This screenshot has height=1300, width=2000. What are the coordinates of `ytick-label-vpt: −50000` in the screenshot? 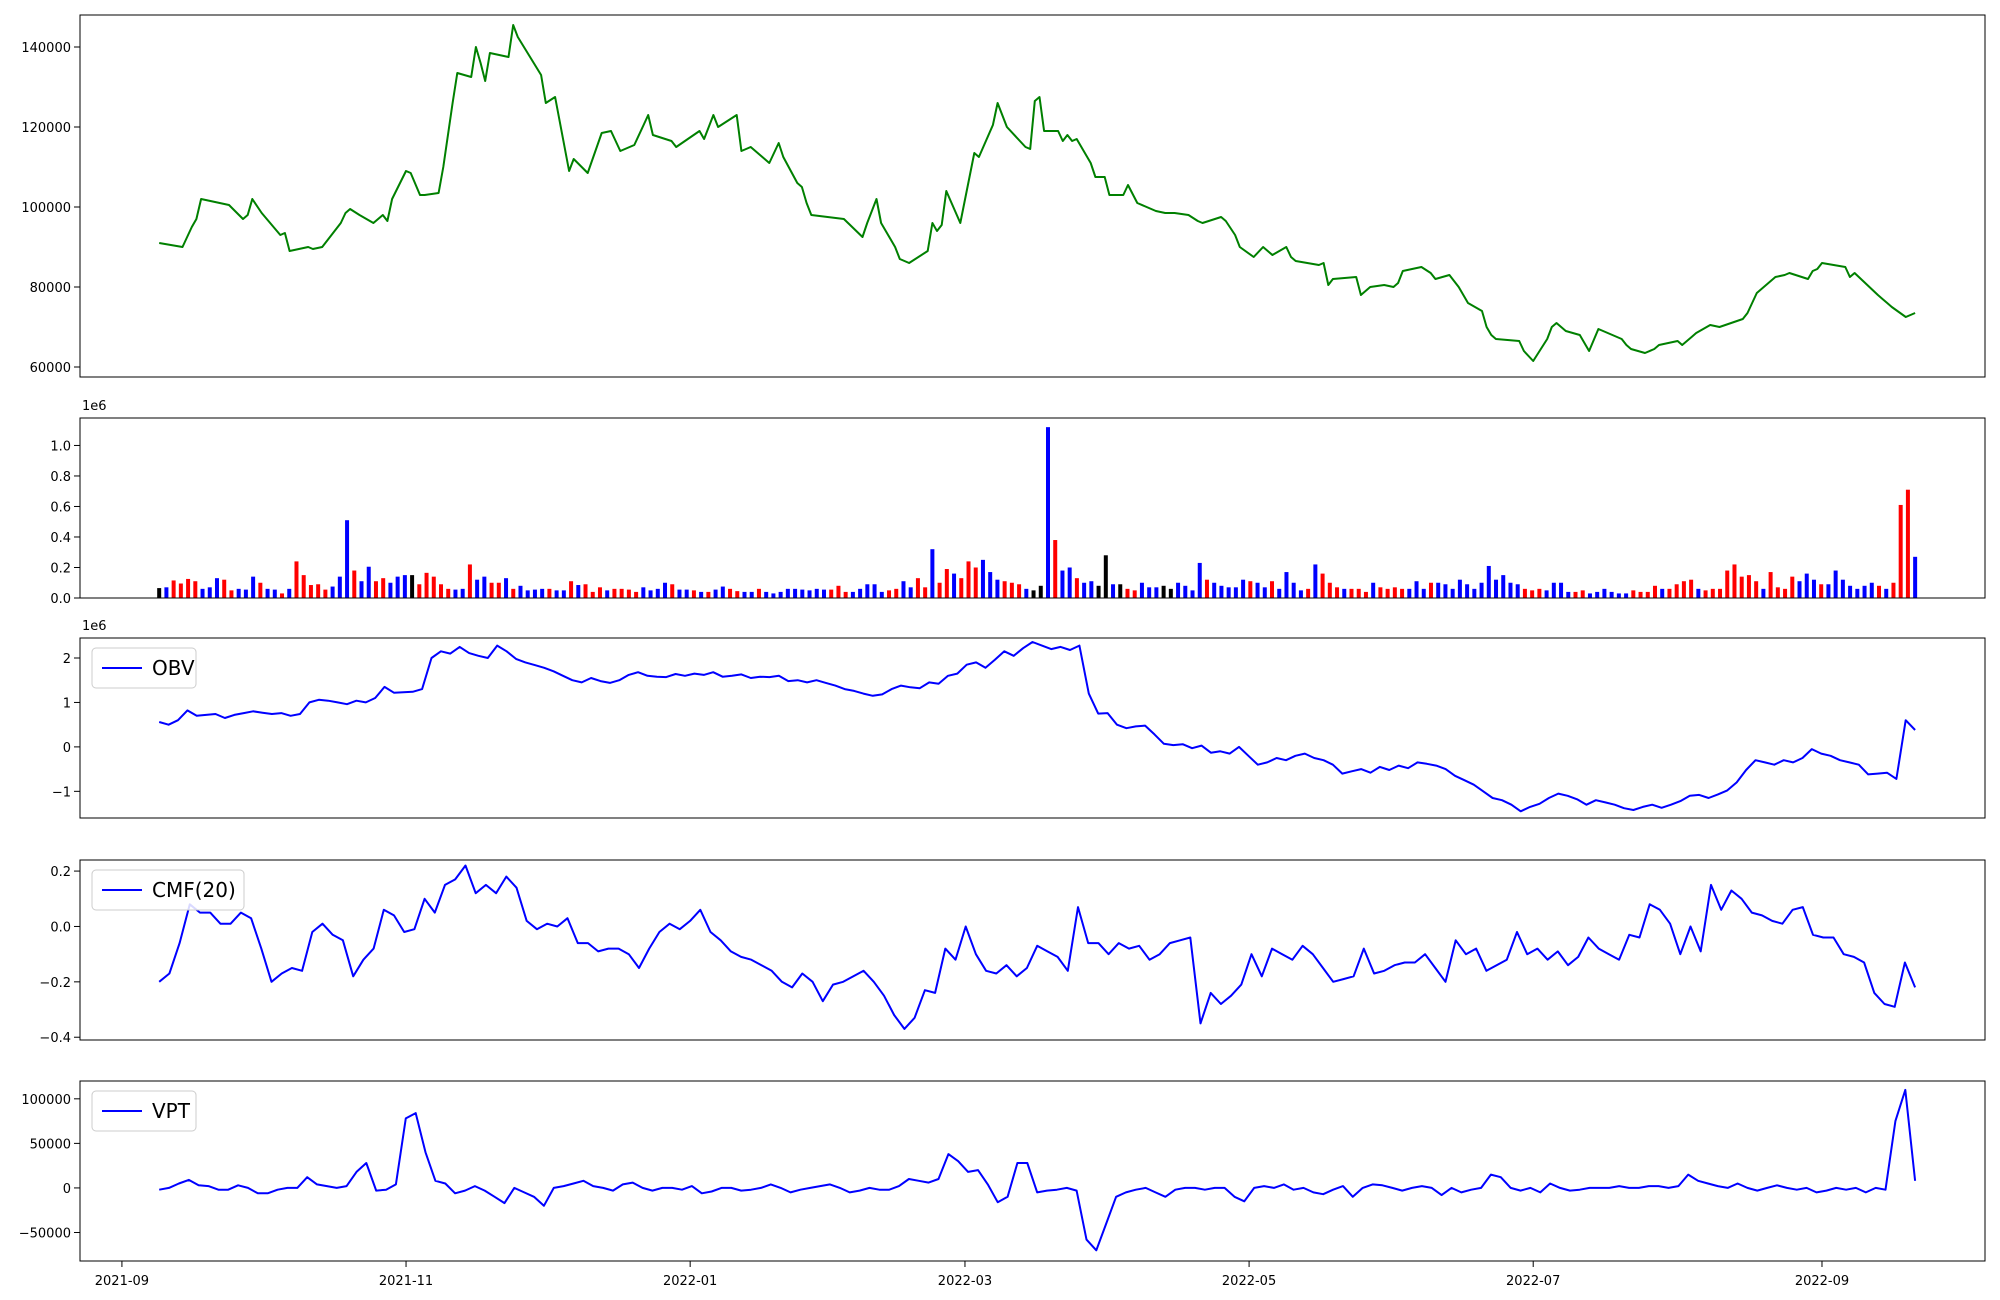 It's located at (45, 1233).